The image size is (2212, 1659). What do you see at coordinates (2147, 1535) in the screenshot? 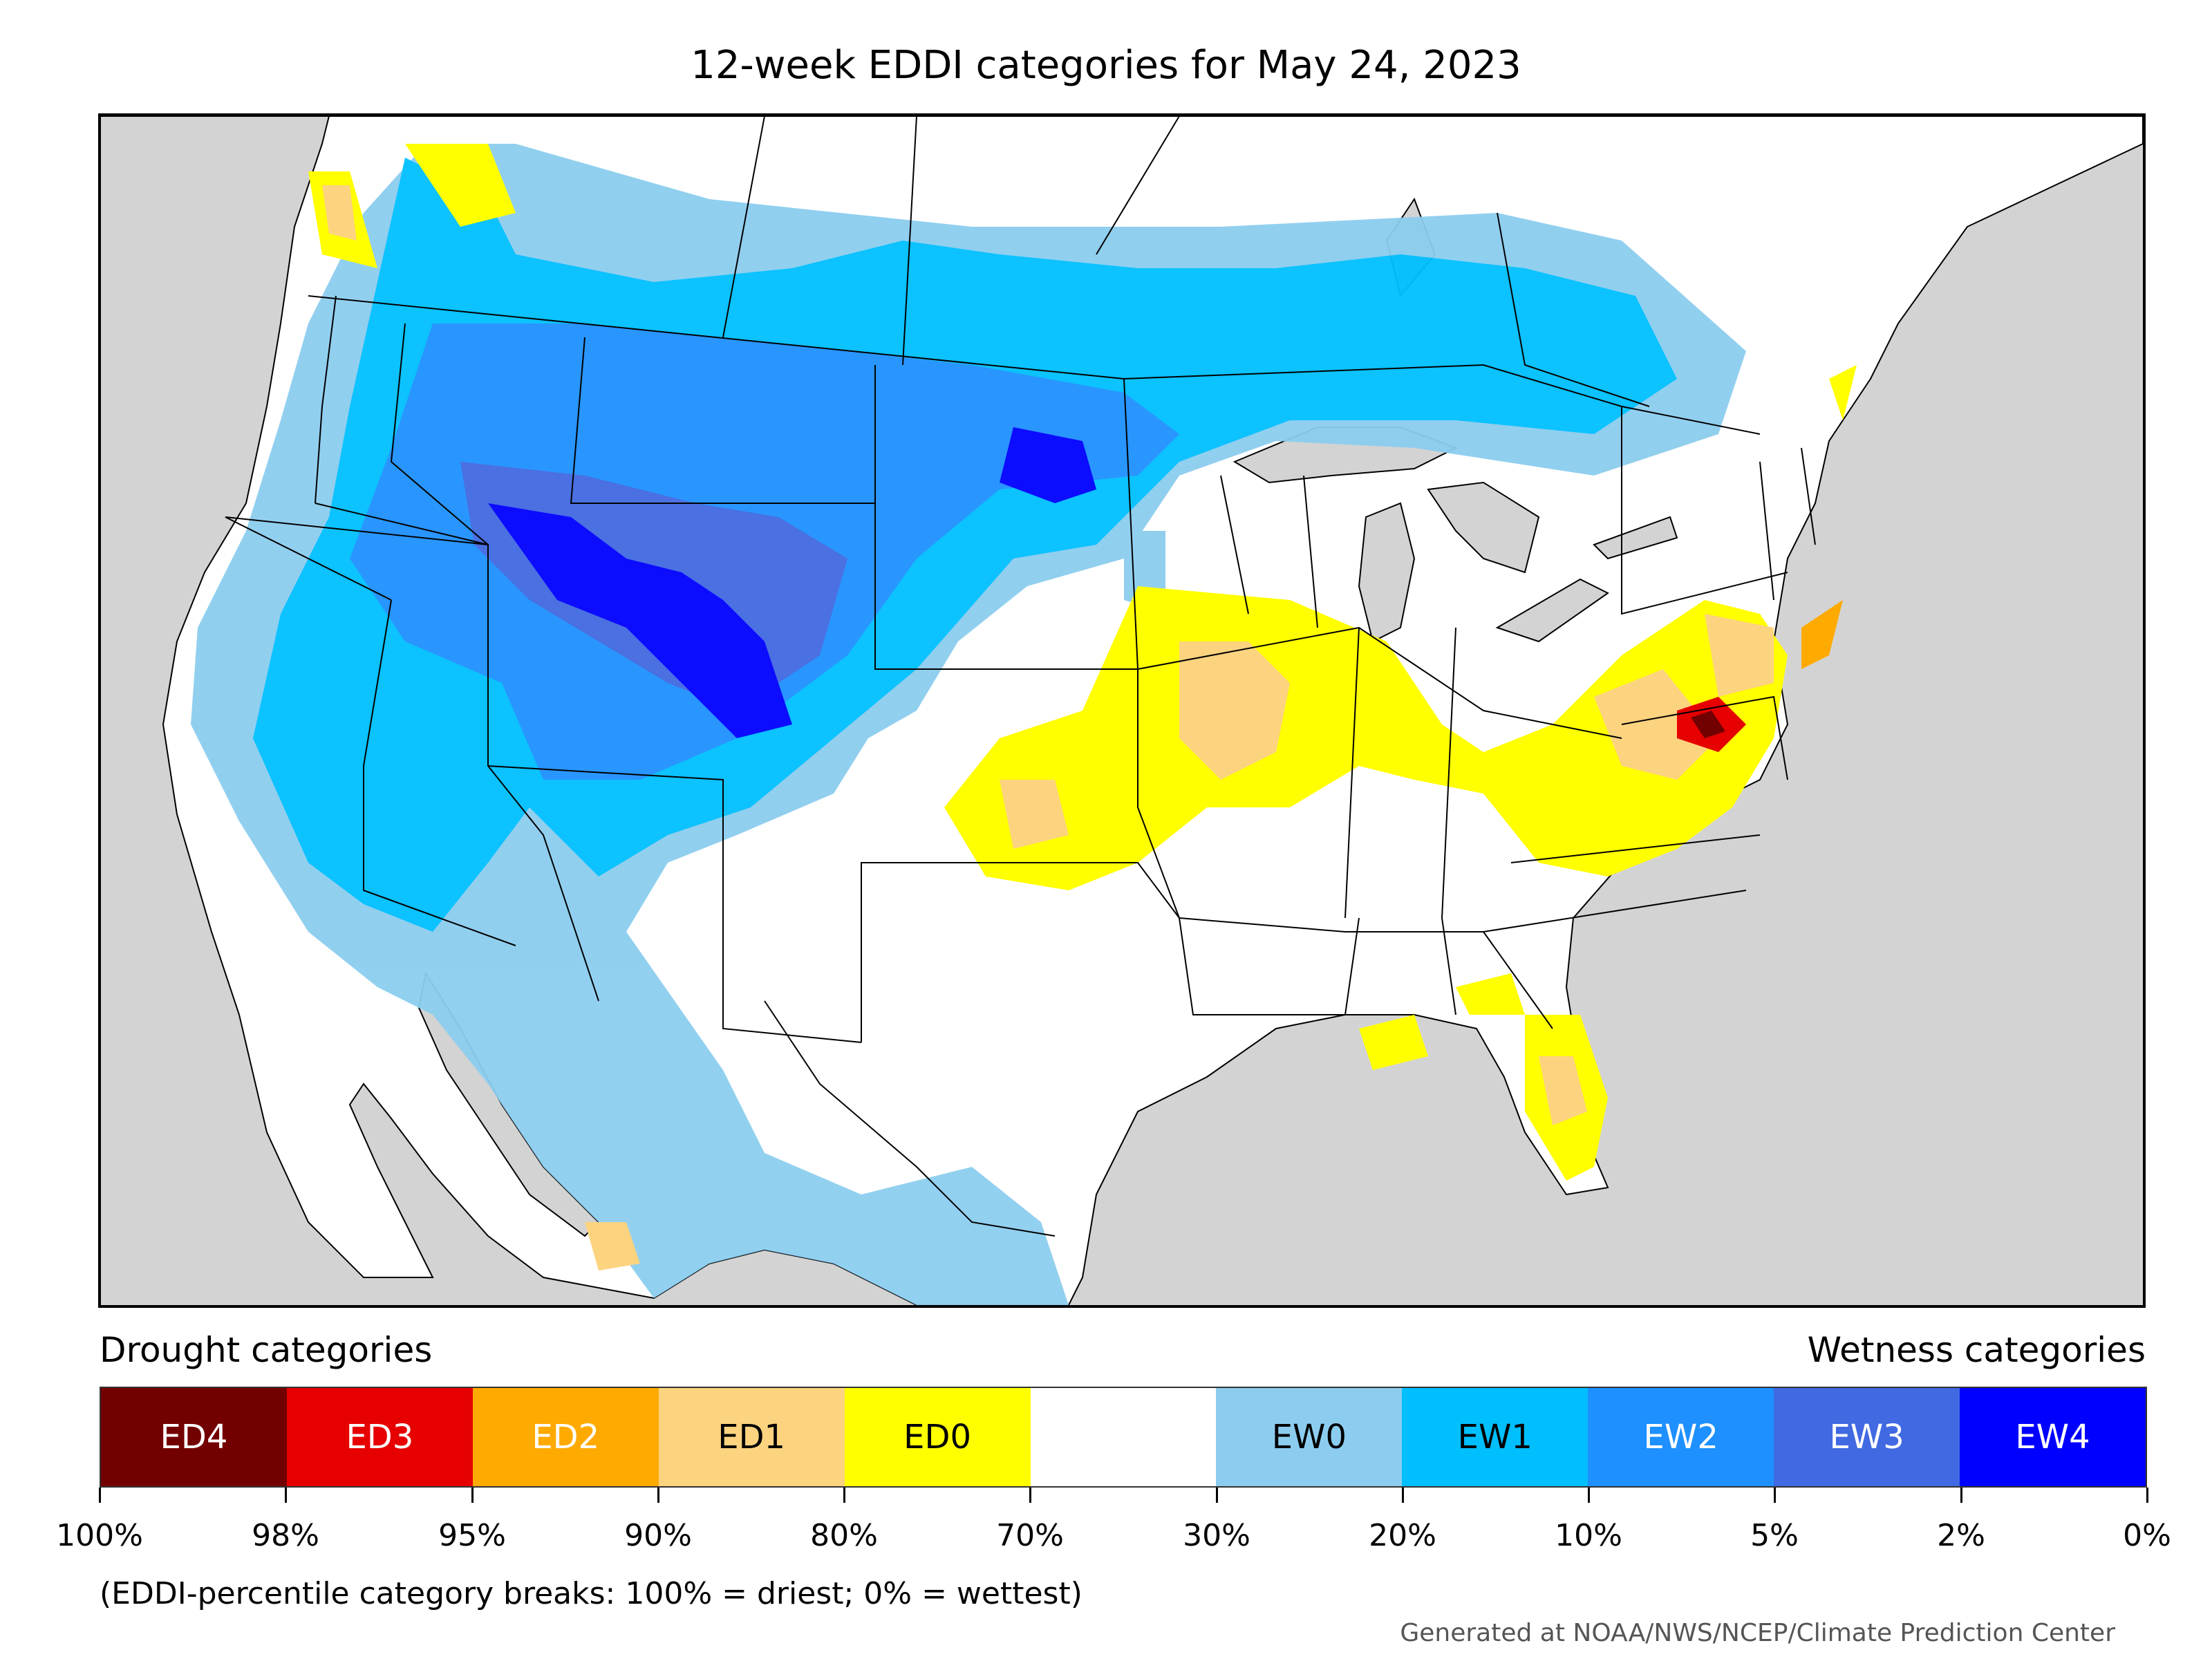
I see `legend-break-label: 0%` at bounding box center [2147, 1535].